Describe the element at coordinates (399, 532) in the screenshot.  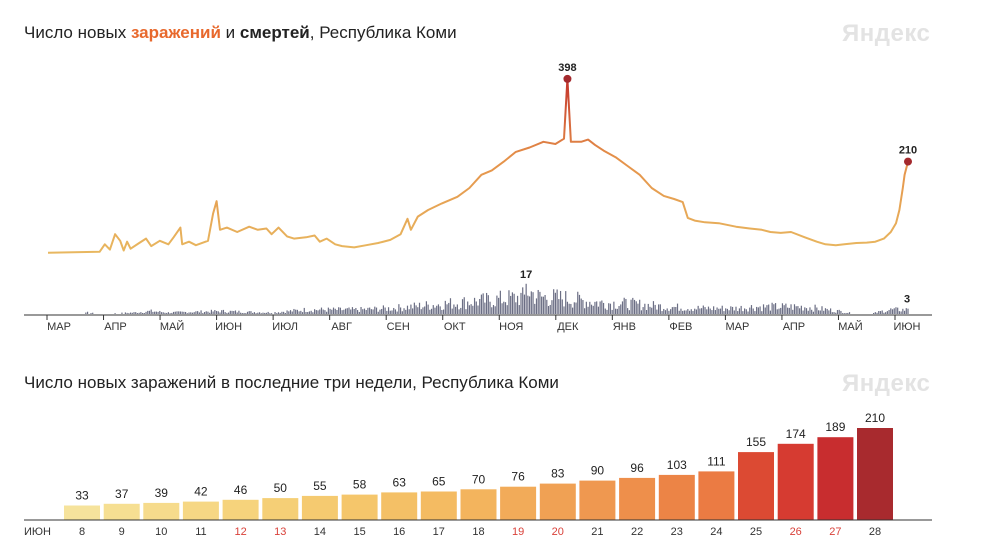
I see `day-label: 16` at that location.